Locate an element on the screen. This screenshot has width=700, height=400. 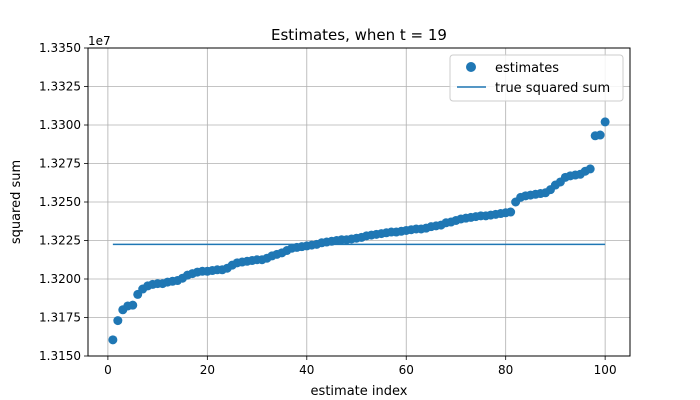
x-tick-label: 60 is located at coordinates (406, 370).